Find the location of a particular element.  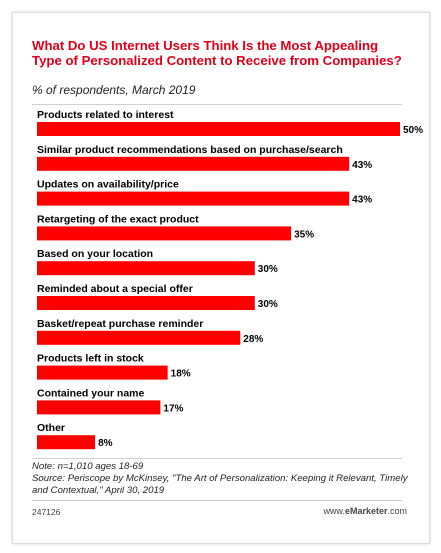

top-divider is located at coordinates (217, 104).